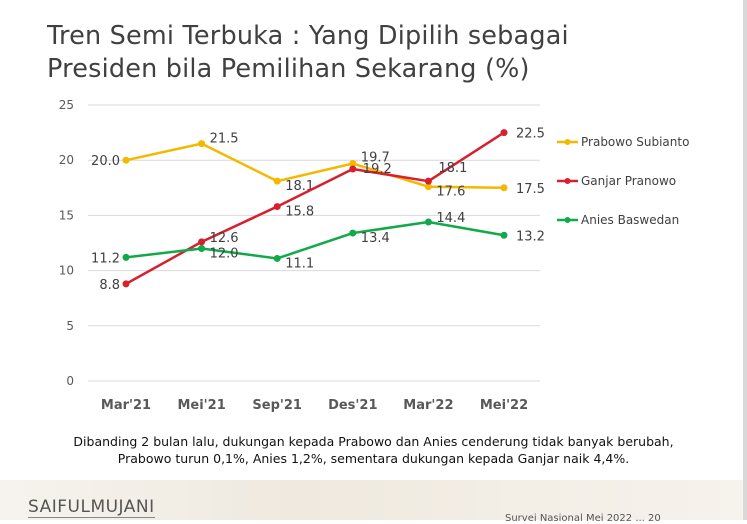  What do you see at coordinates (201, 405) in the screenshot?
I see `x-tick-label: Mei'21` at bounding box center [201, 405].